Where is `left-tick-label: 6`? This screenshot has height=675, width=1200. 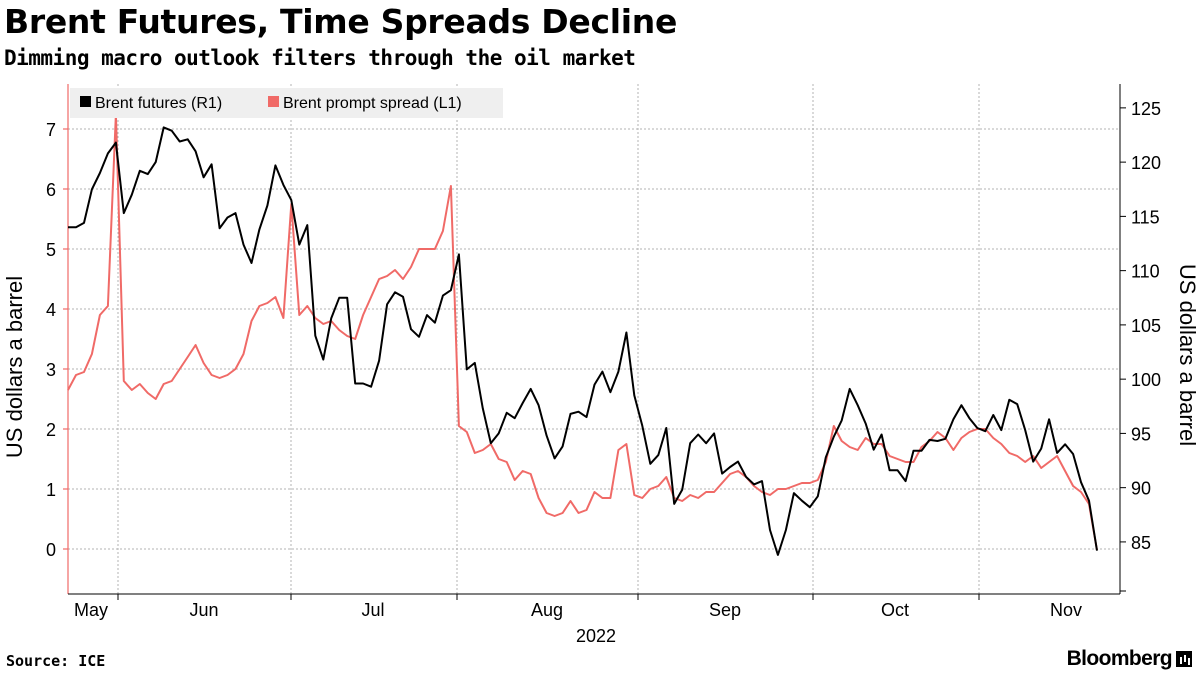
left-tick-label: 6 is located at coordinates (51, 190).